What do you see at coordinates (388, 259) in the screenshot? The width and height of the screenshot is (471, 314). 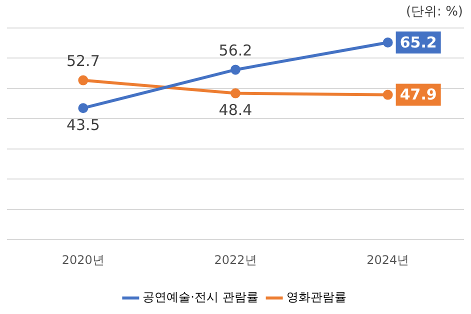 I see `x-tick-label: 2024년` at bounding box center [388, 259].